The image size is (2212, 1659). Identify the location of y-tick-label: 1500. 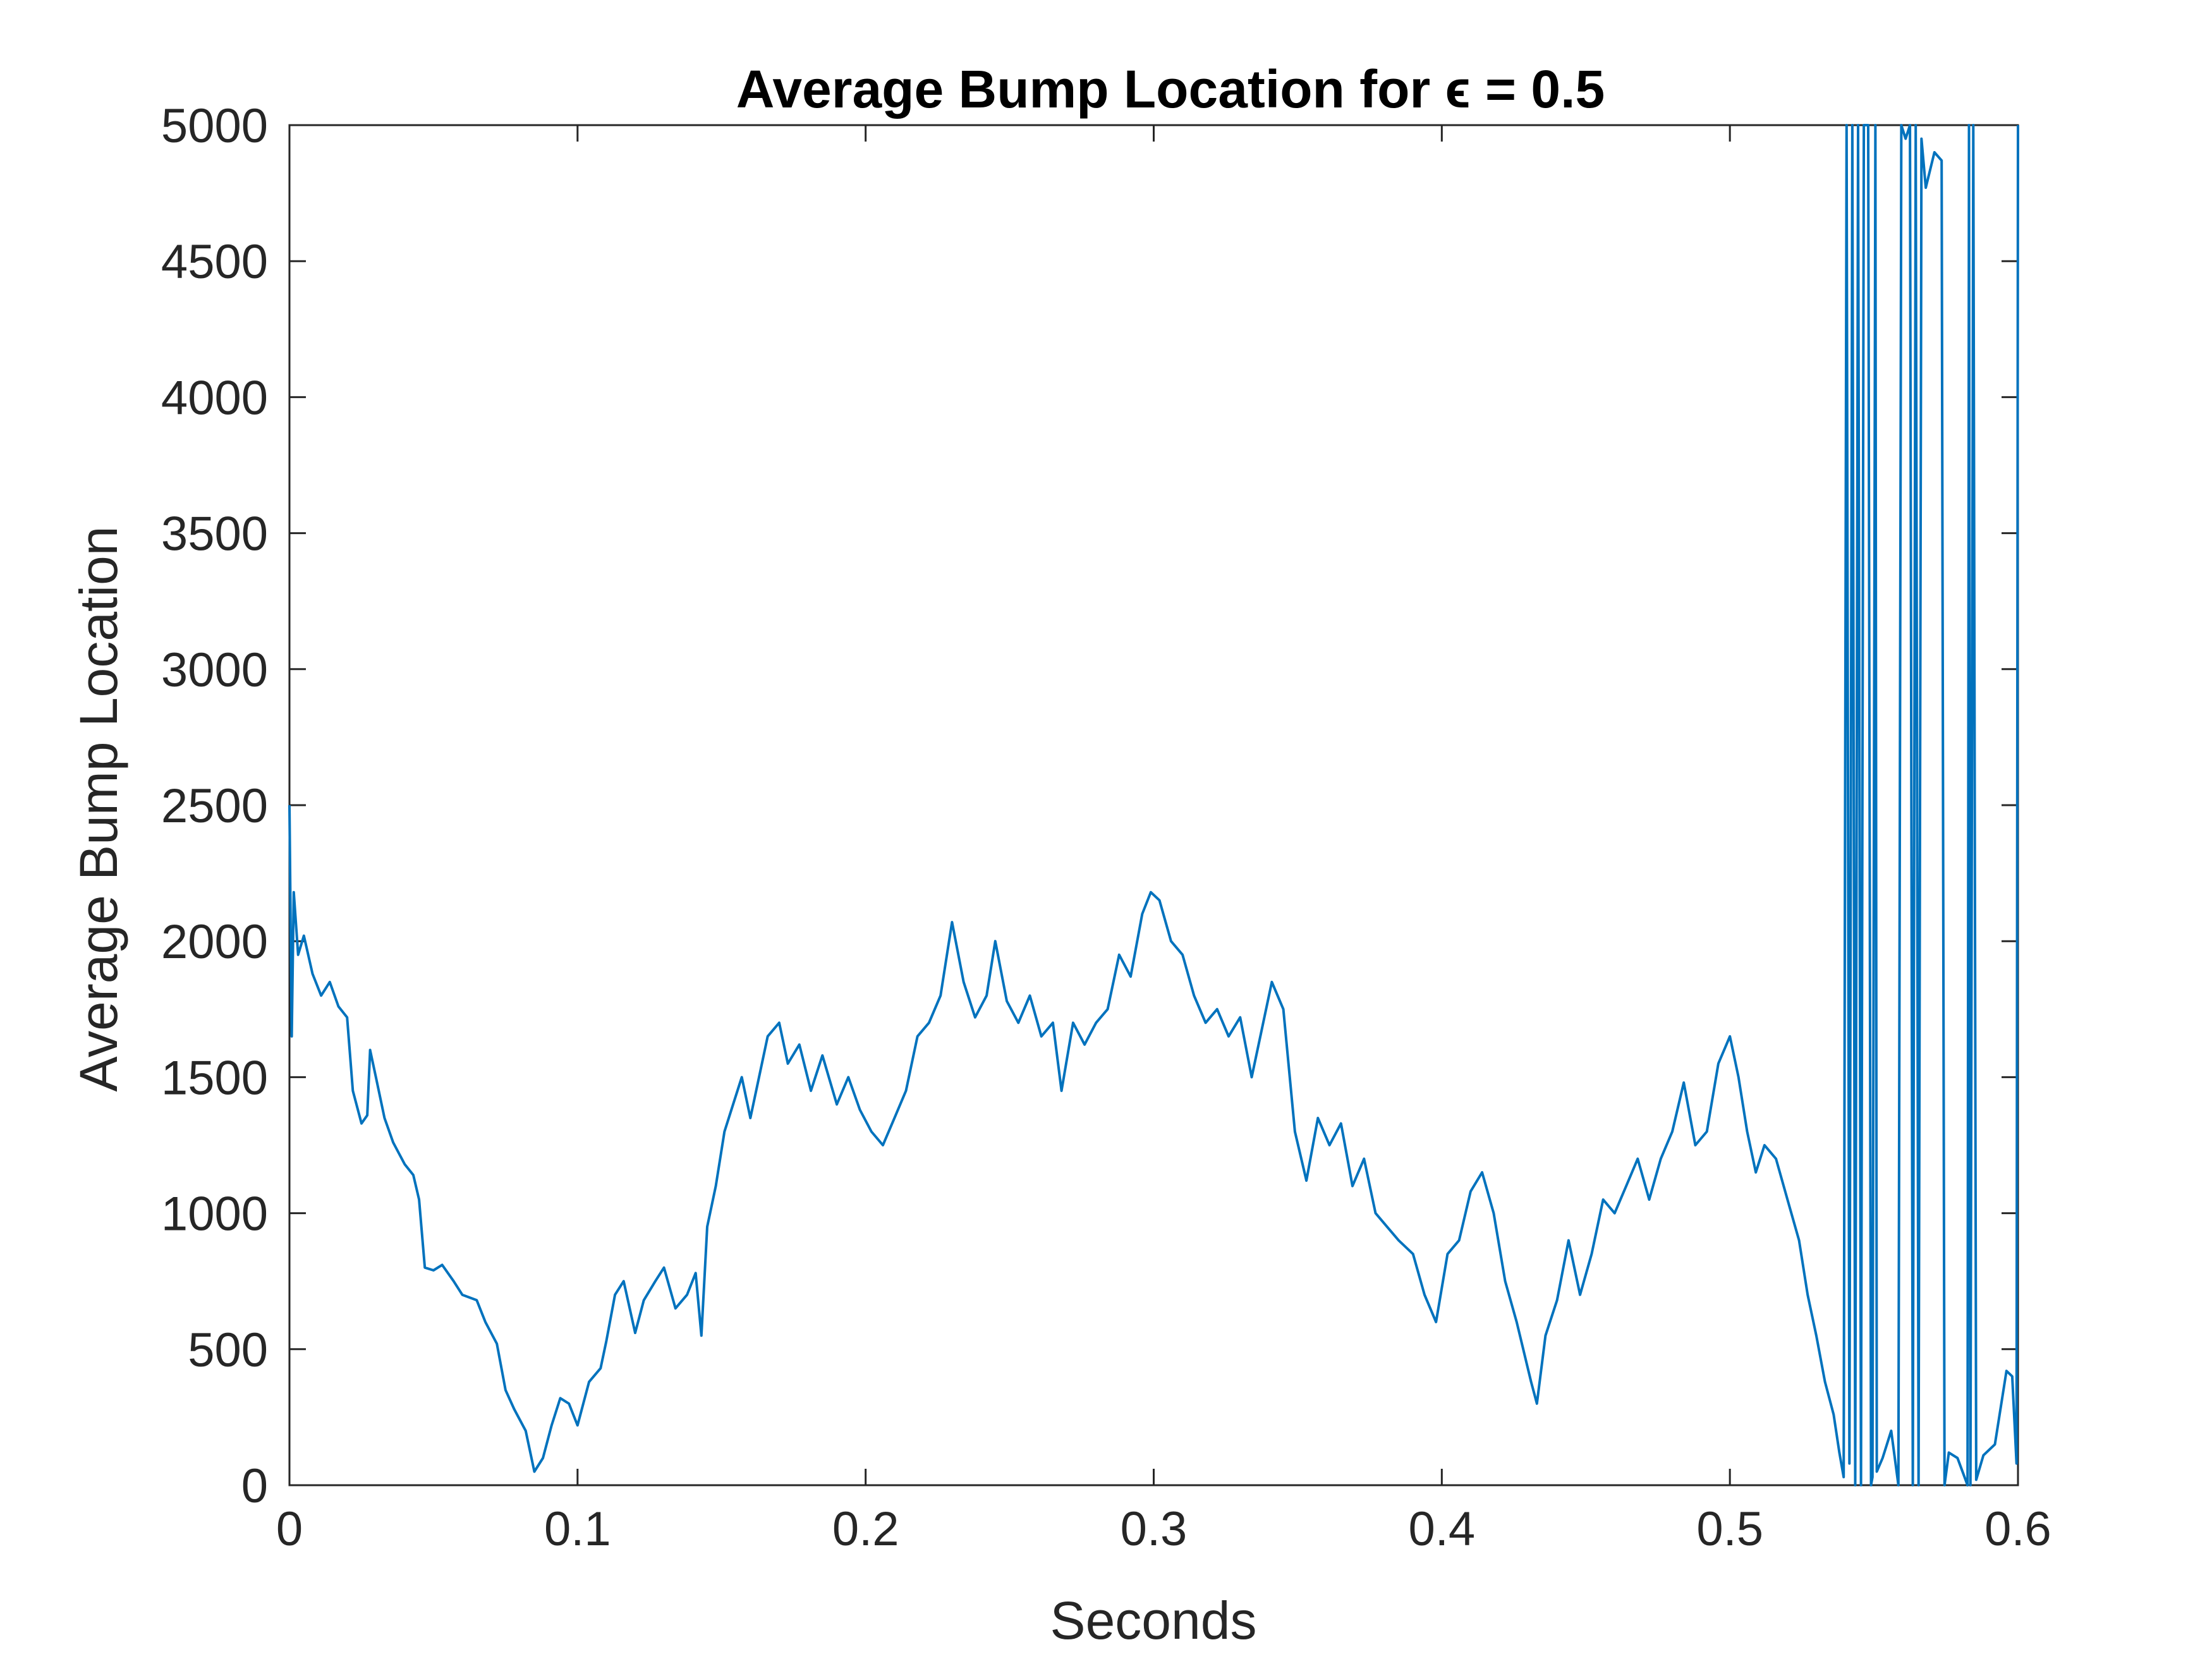
(214, 1078).